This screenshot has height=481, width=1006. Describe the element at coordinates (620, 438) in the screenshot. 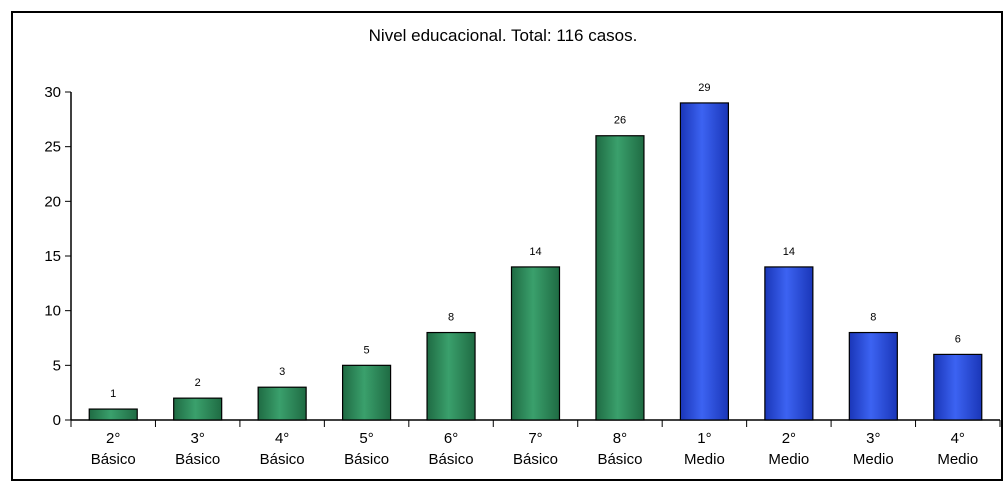

I see `x-tick-label-line1: 8°` at that location.